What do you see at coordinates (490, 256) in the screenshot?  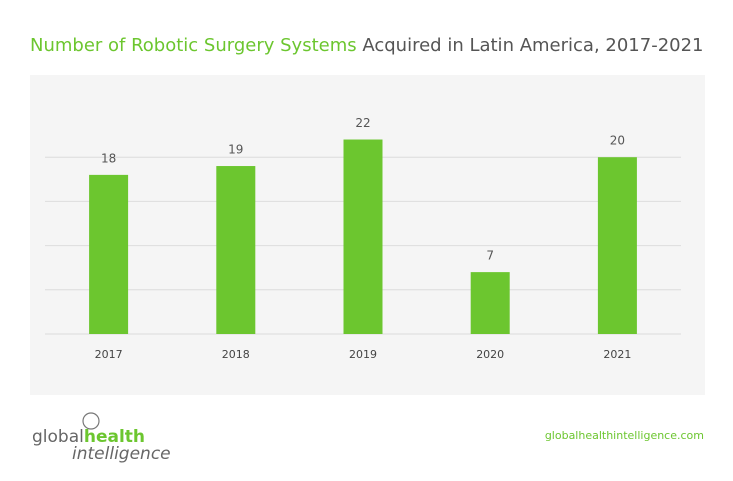 I see `value-label: 7` at bounding box center [490, 256].